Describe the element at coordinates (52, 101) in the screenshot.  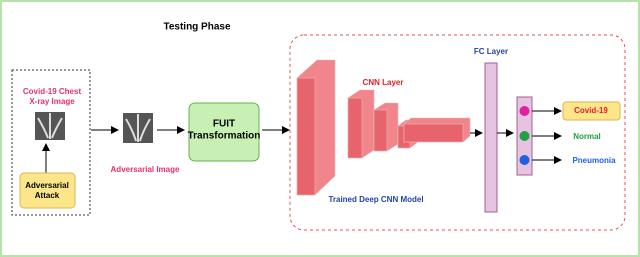
I see `input-label: X-ray Image` at that location.